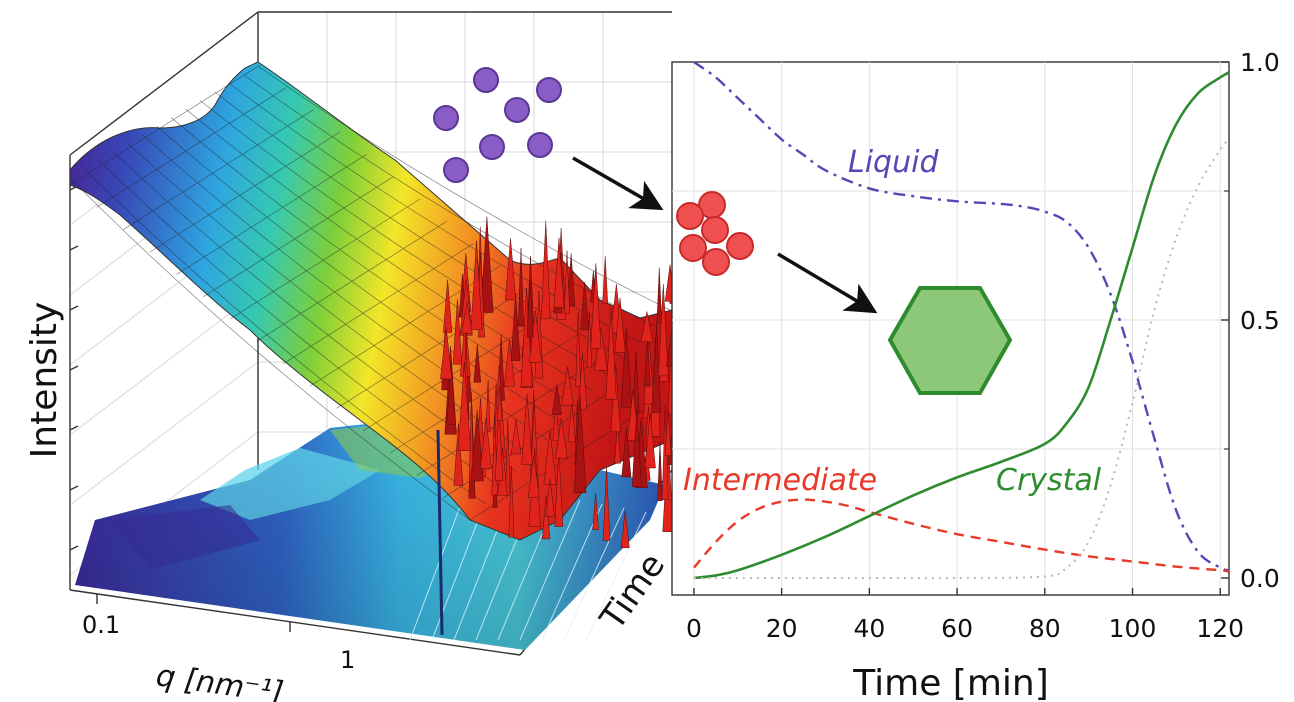 The height and width of the screenshot is (702, 1294). I want to click on x-tick-label: 40, so click(869, 628).